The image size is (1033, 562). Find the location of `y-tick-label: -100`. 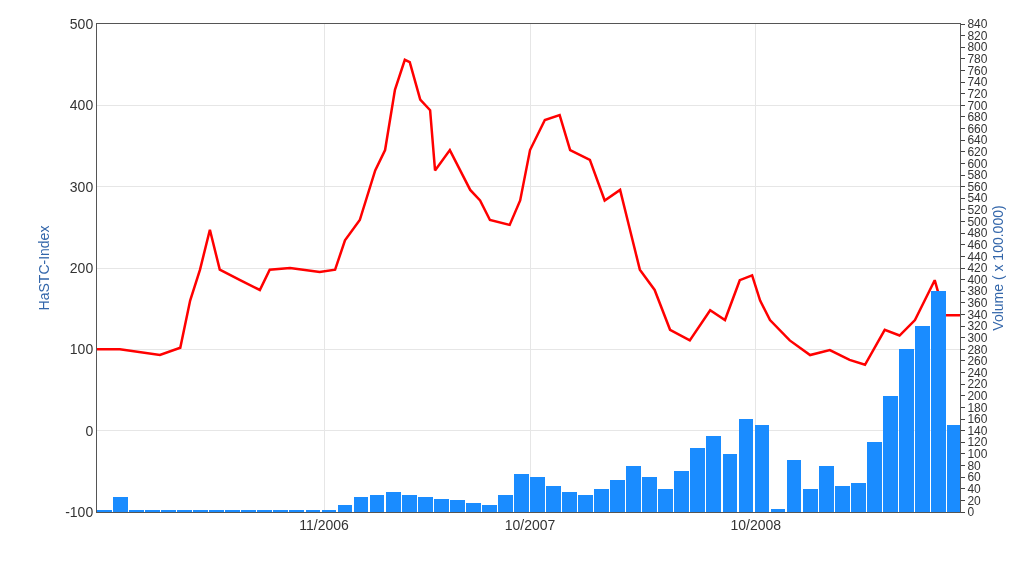

y-tick-label: -100 is located at coordinates (79, 511).